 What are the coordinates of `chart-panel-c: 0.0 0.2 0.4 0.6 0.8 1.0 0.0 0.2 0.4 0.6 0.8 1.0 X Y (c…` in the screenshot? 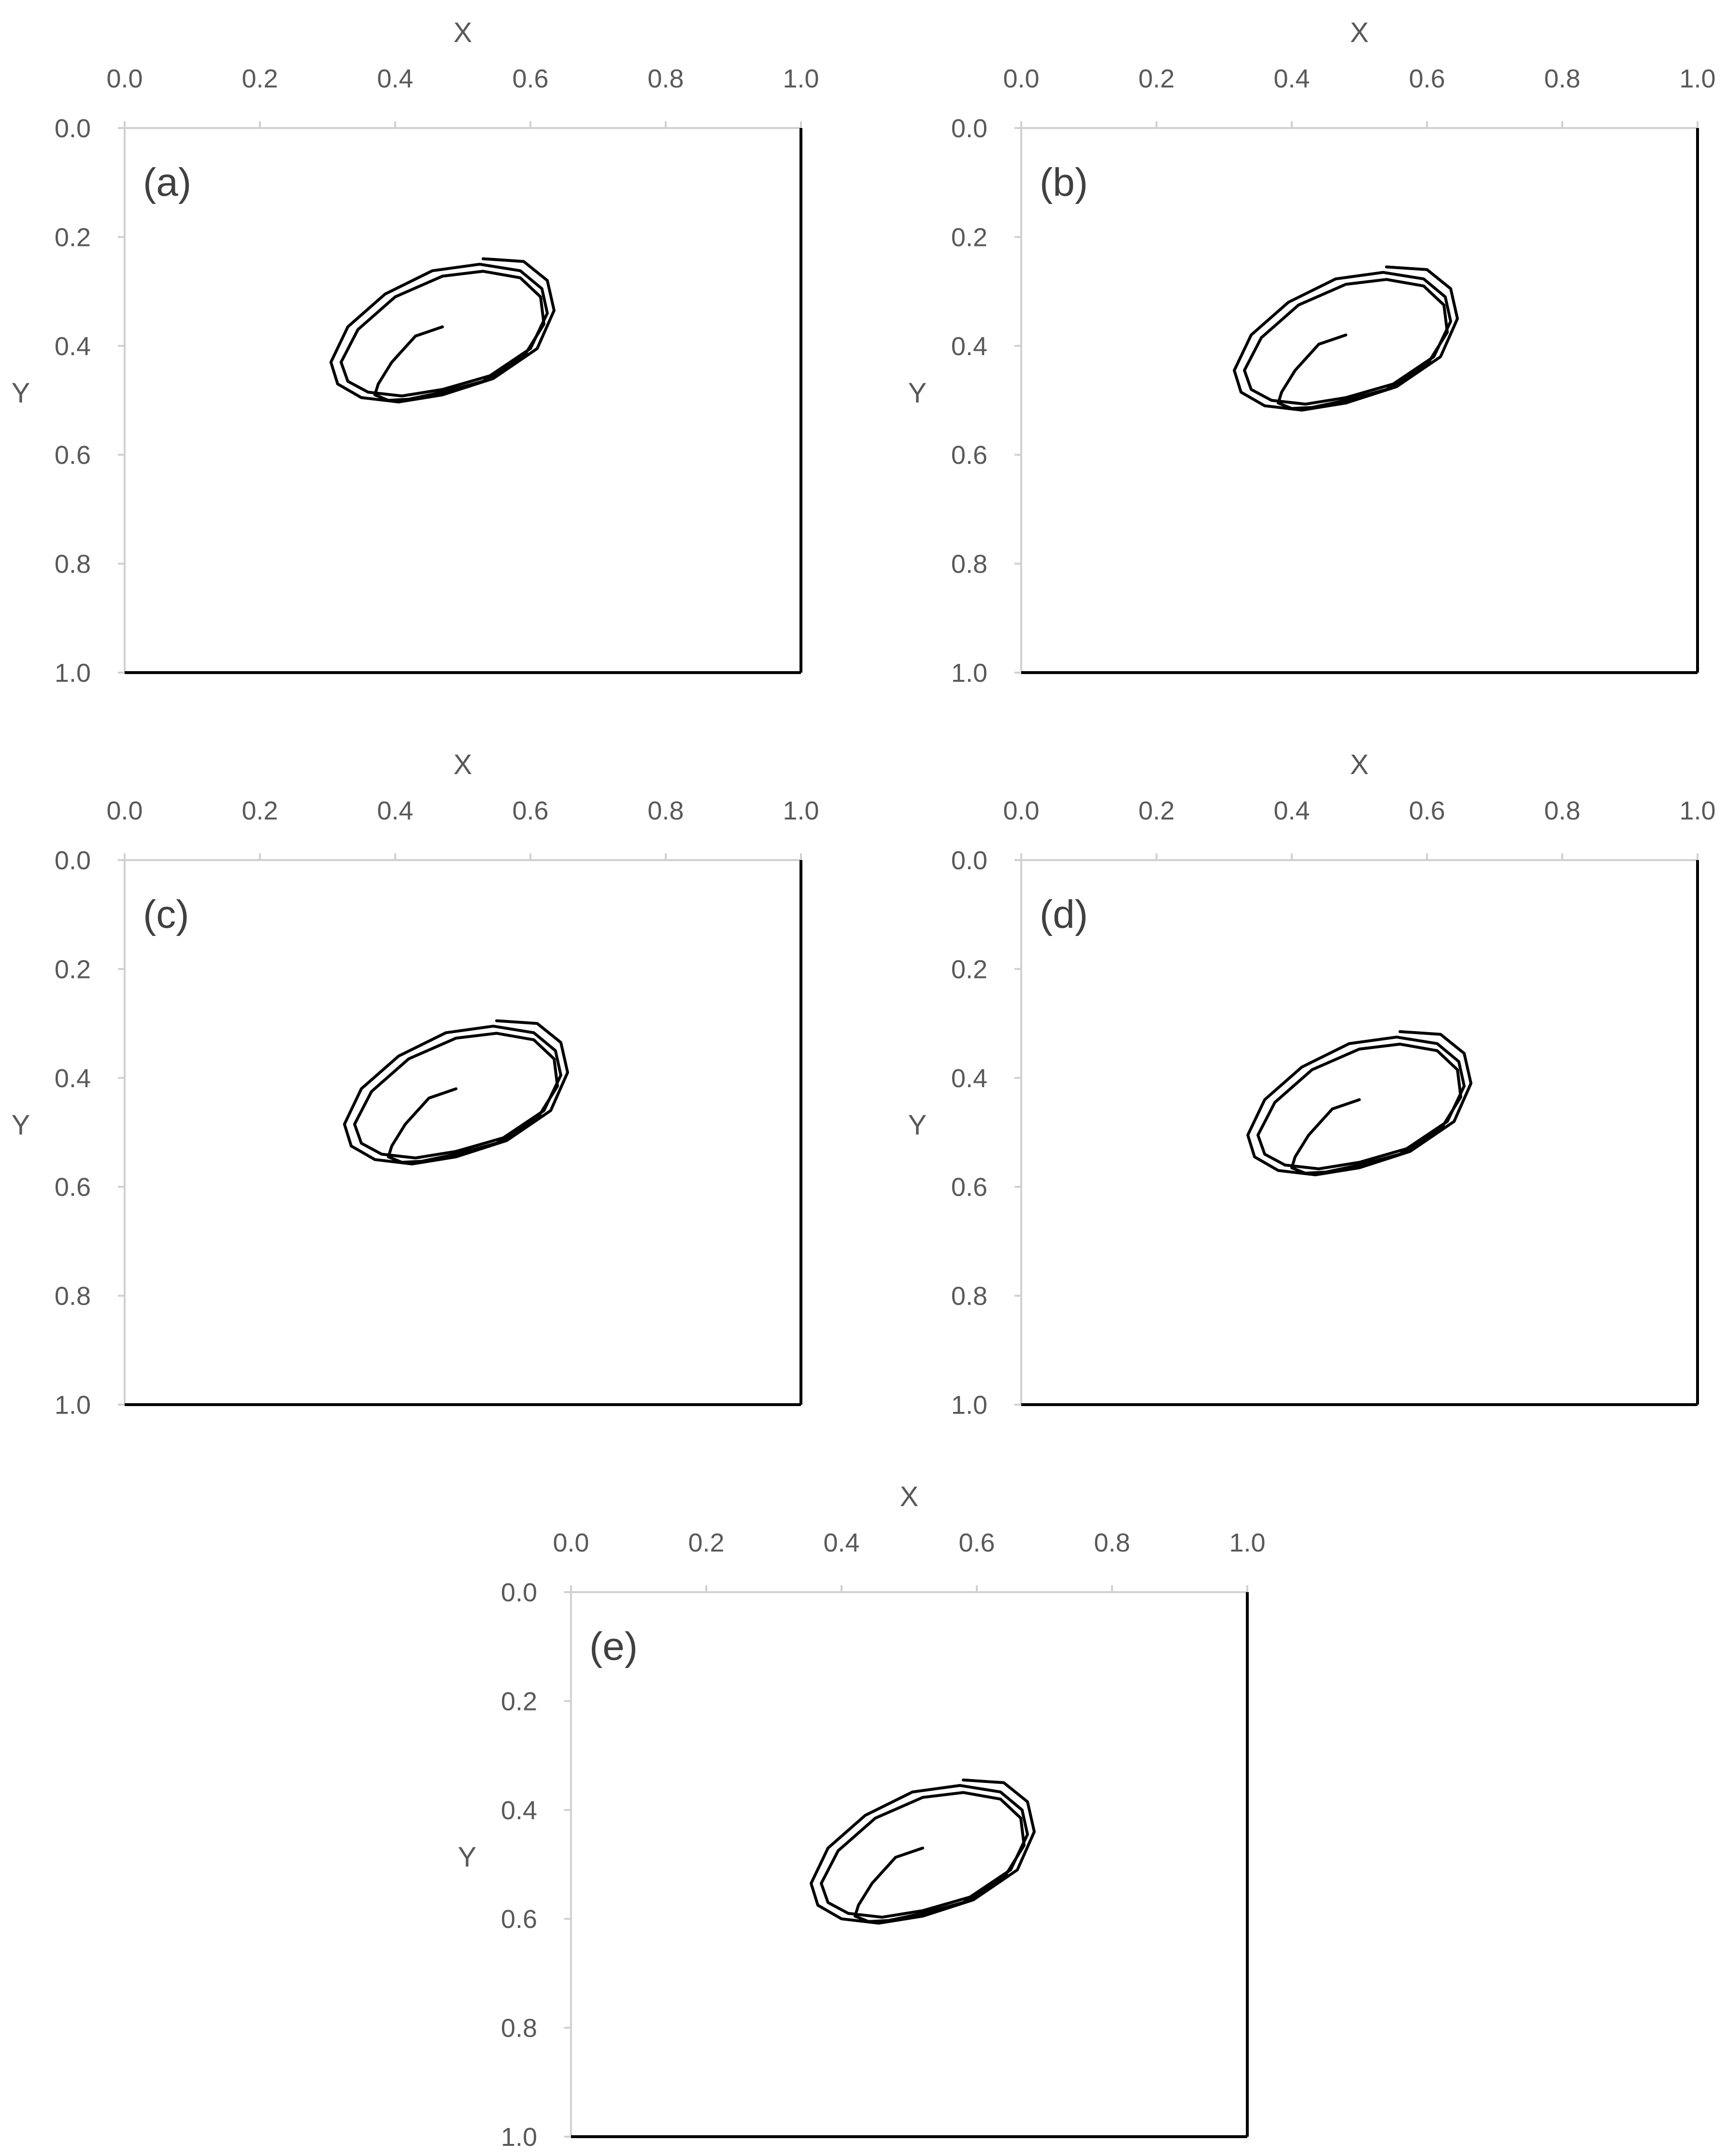 It's located at (416, 1084).